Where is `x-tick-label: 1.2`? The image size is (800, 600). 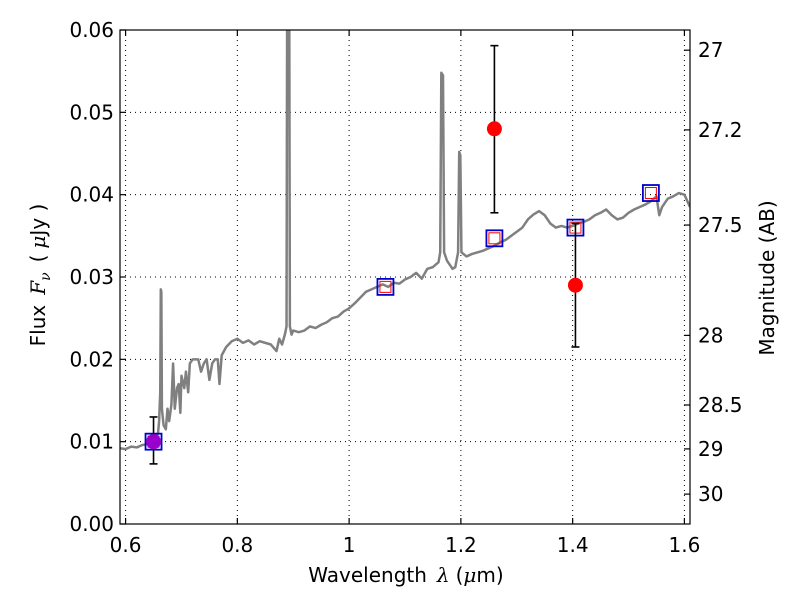 x-tick-label: 1.2 is located at coordinates (461, 545).